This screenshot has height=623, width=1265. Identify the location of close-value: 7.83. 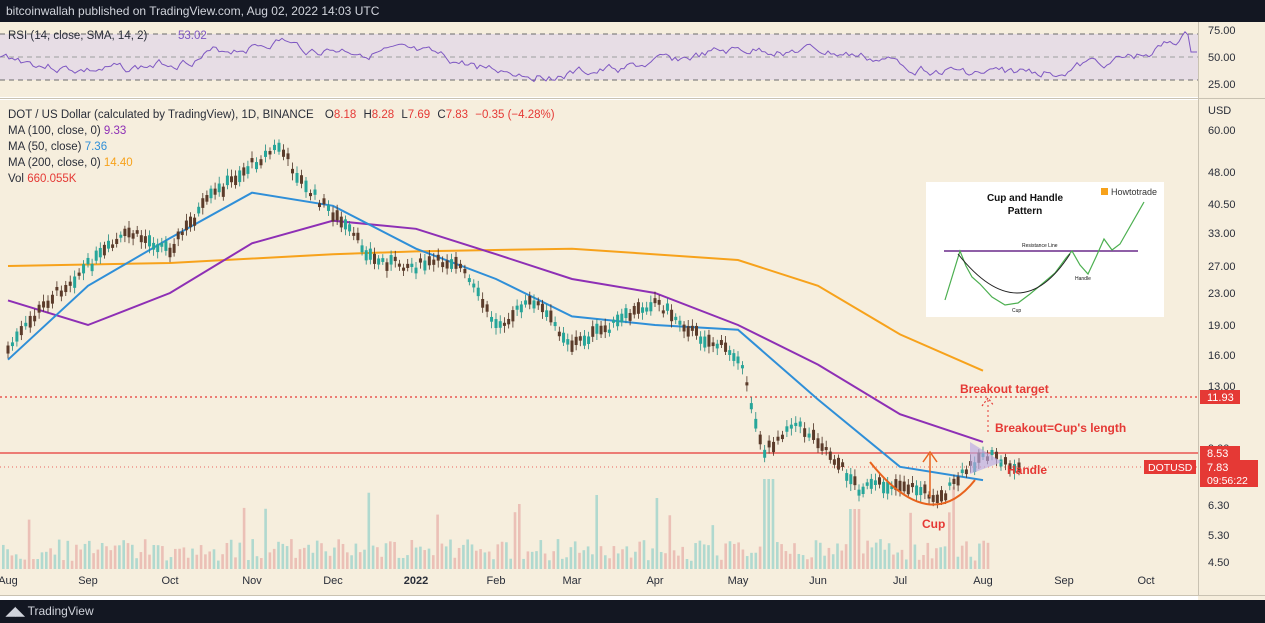
(457, 115).